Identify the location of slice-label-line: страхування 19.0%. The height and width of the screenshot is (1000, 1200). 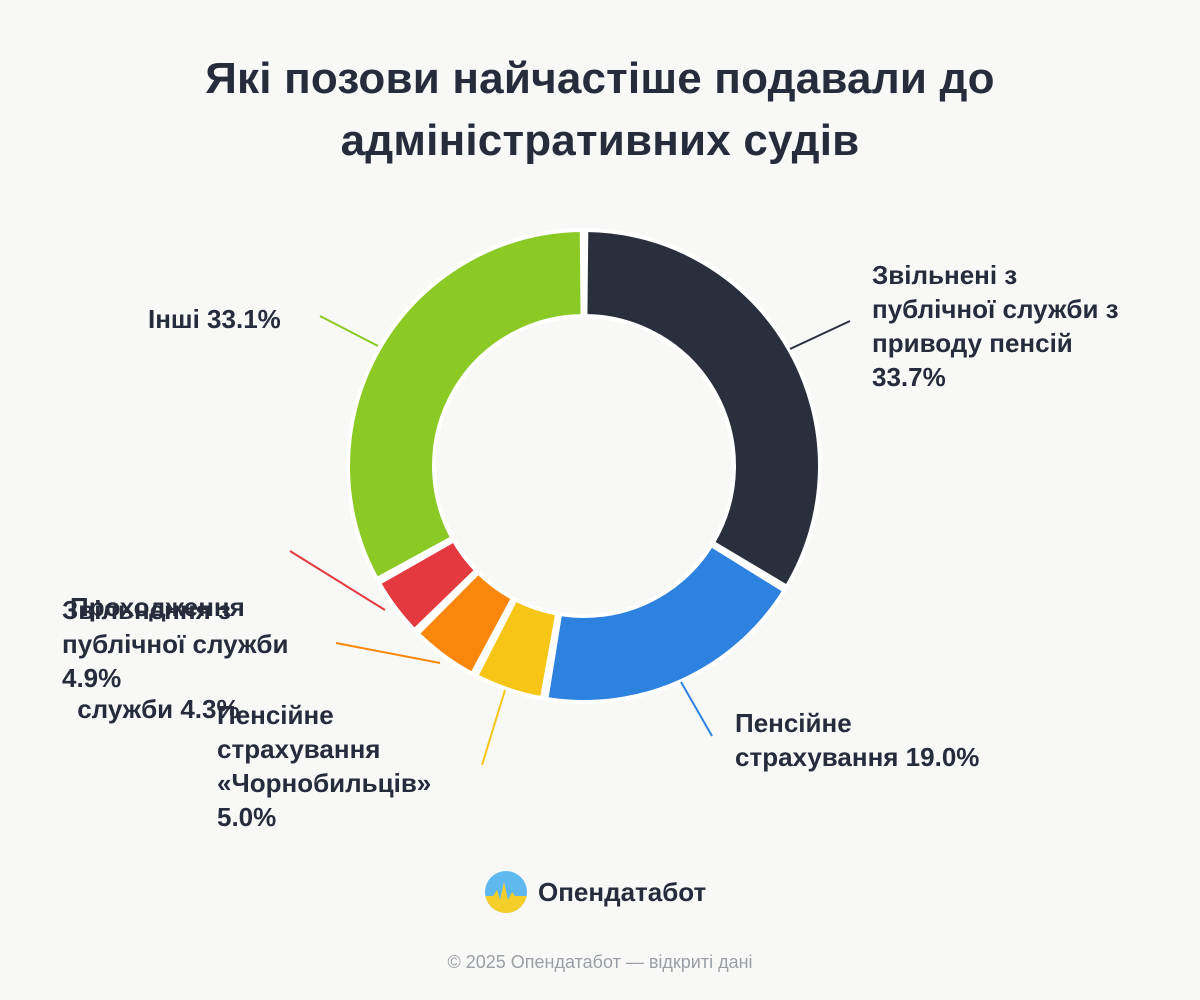
(857, 757).